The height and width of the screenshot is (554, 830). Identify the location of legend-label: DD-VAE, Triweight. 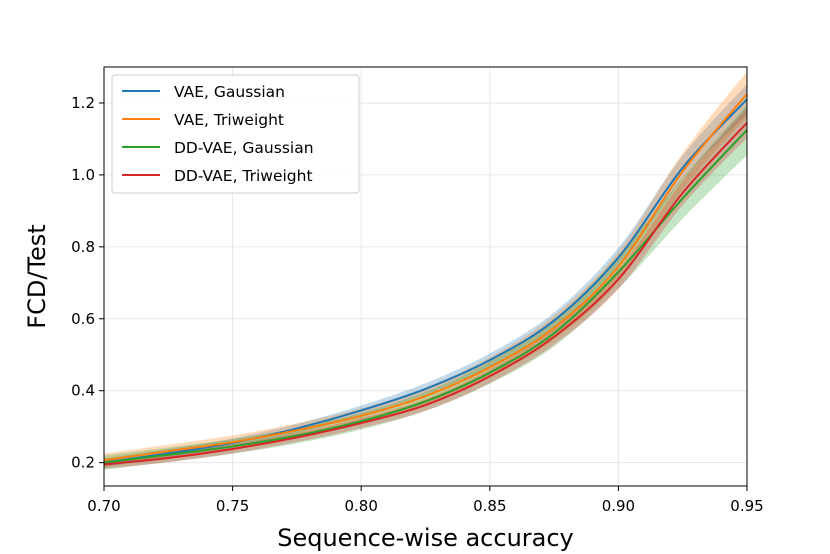
(243, 176).